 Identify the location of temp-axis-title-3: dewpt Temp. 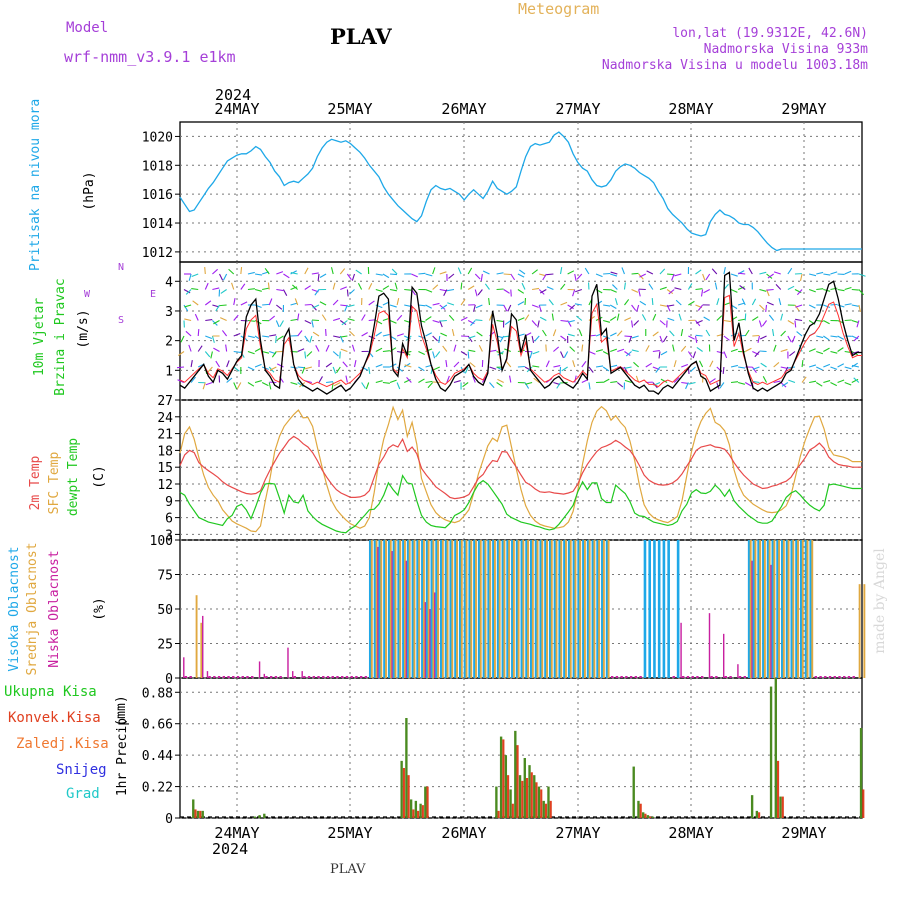
(73, 477).